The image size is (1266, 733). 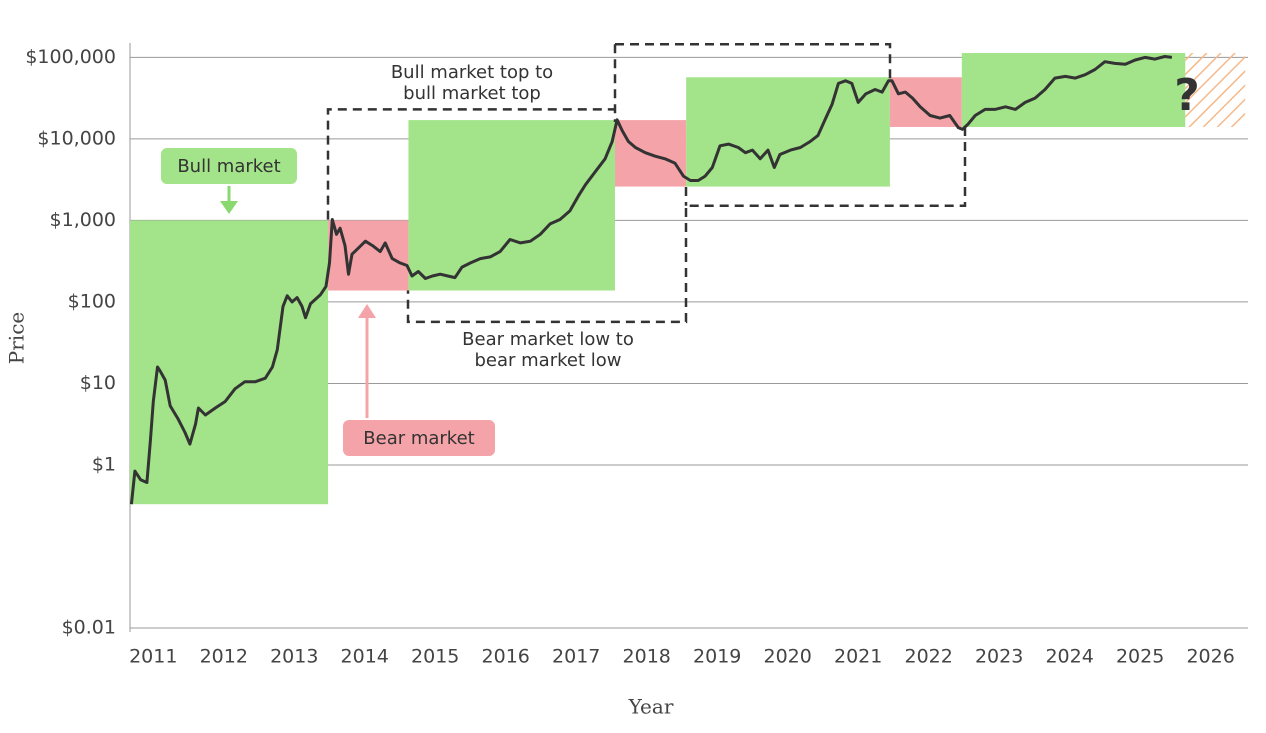 I want to click on y-tick-label: $1,000, so click(x=83, y=220).